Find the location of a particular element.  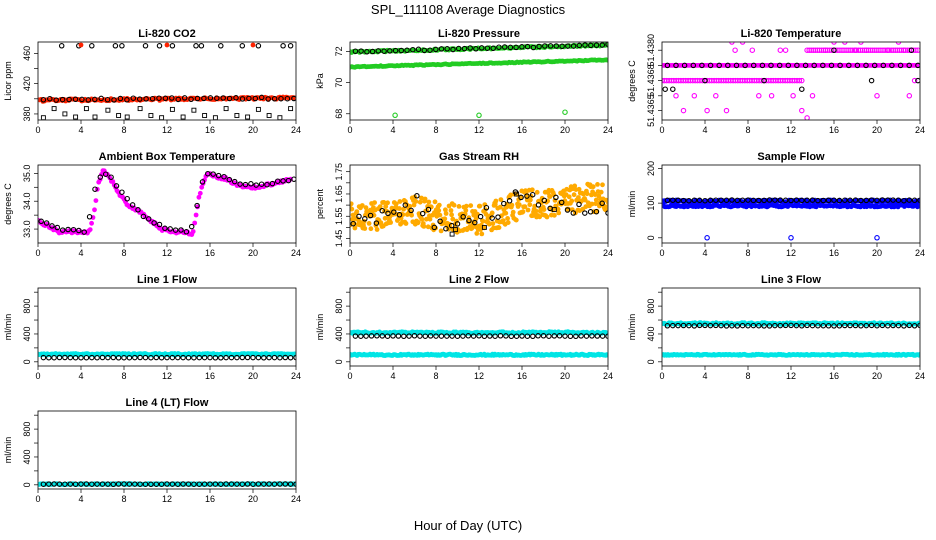

y-tick-label: 1.45 is located at coordinates (339, 239).